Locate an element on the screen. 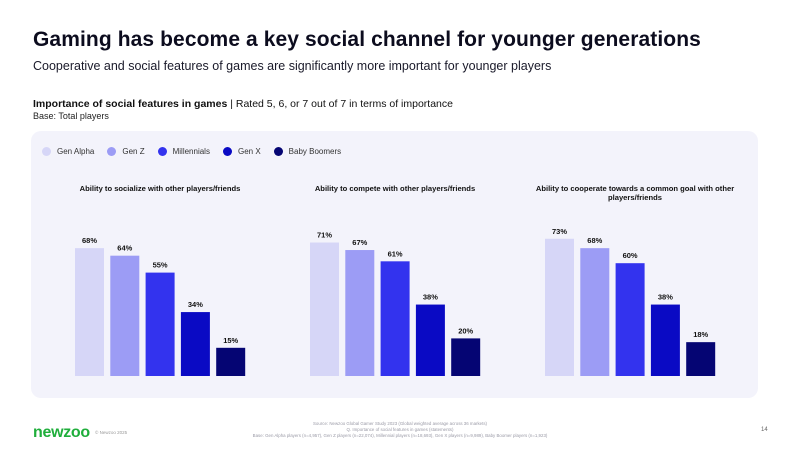 The height and width of the screenshot is (450, 800). data-label: 34% is located at coordinates (195, 304).